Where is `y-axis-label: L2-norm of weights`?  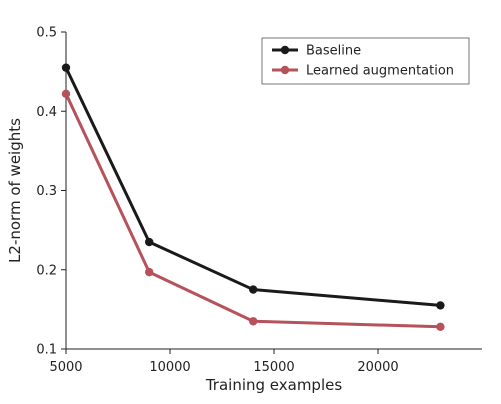
y-axis-label: L2-norm of weights is located at coordinates (15, 190).